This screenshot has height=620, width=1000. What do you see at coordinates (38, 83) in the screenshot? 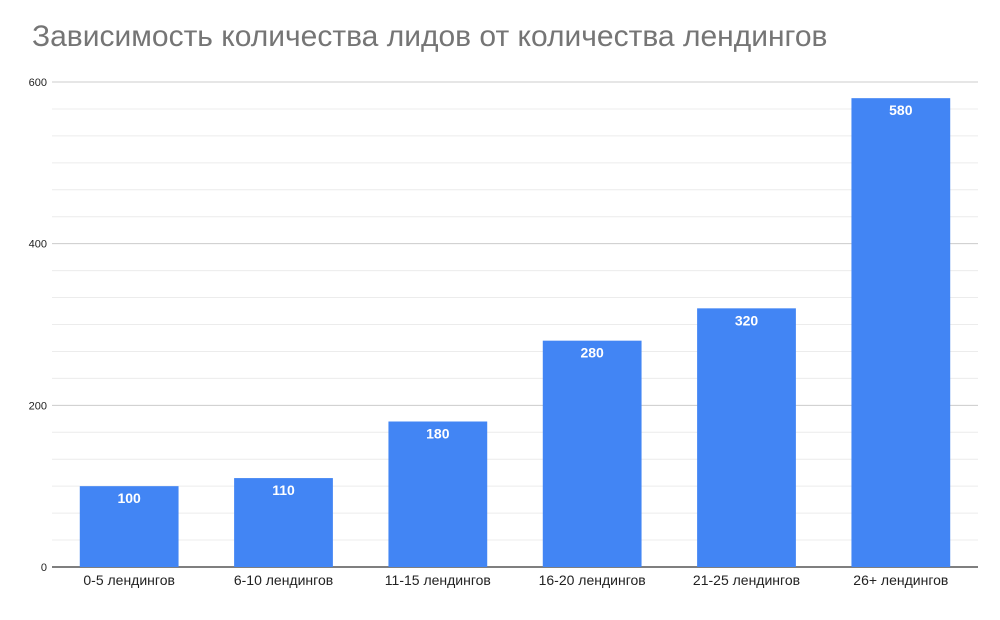
I see `y-tick-label: 600` at bounding box center [38, 83].